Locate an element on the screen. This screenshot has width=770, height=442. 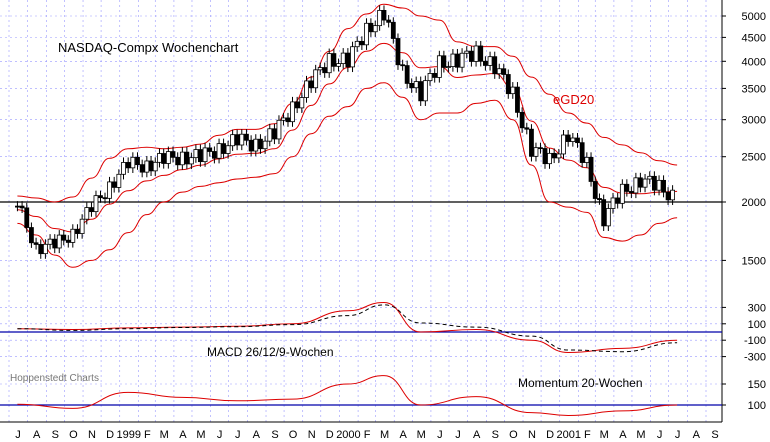
price-tick-label: 3500 is located at coordinates (754, 89).